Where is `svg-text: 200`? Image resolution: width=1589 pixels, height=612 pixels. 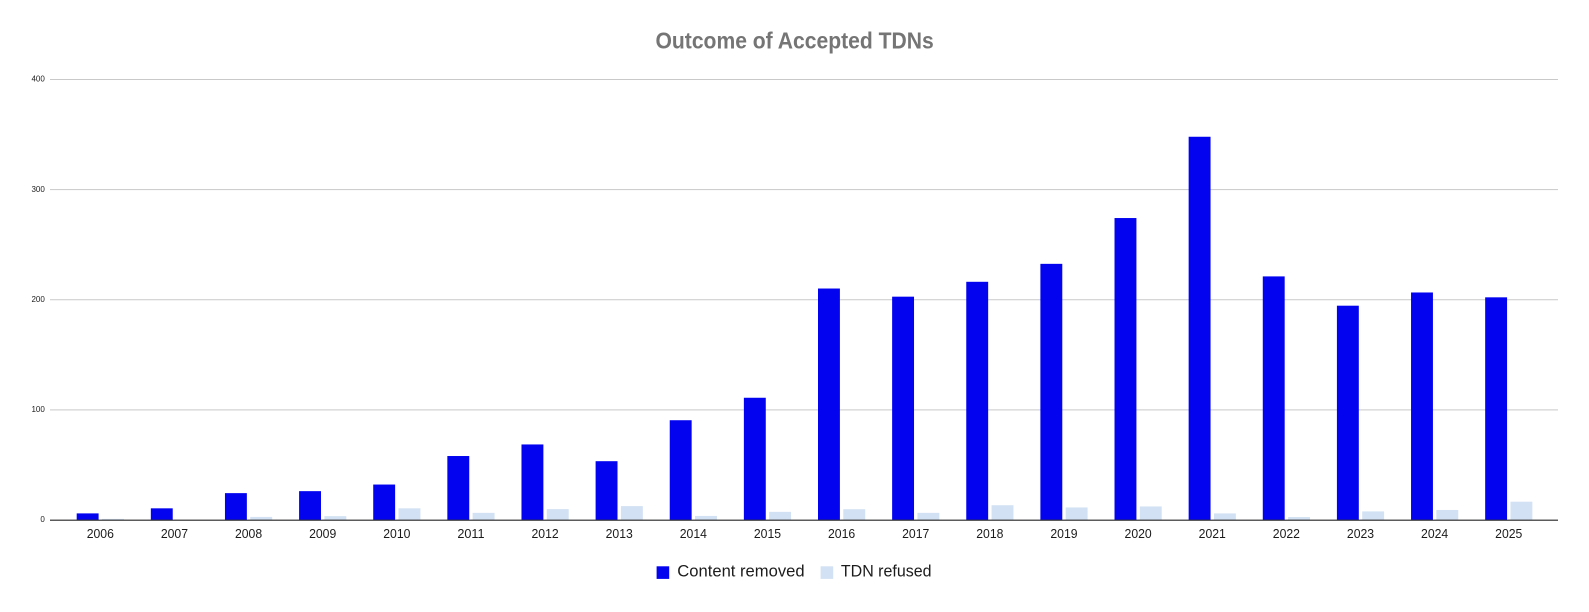 svg-text: 200 is located at coordinates (38, 299).